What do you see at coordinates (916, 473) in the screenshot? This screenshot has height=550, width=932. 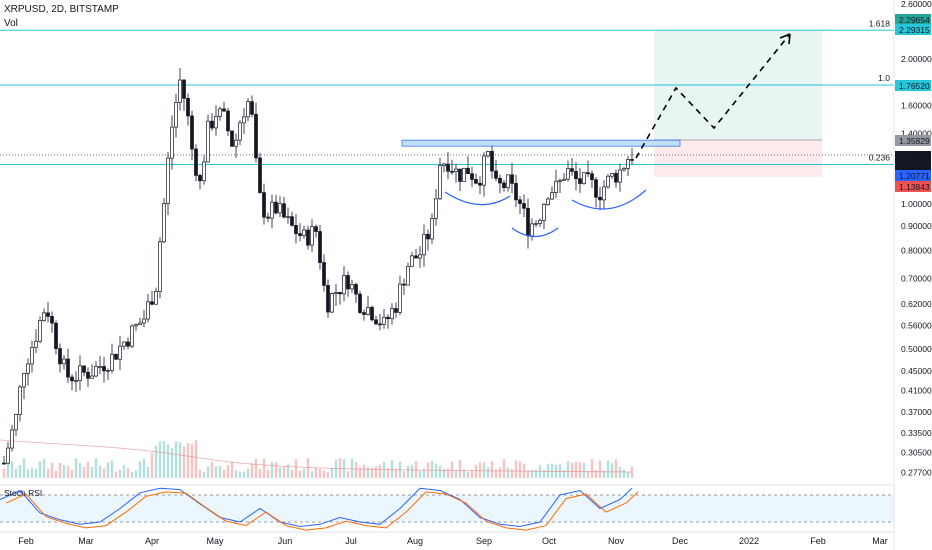 I see `price-tick-label: 0.27700` at bounding box center [916, 473].